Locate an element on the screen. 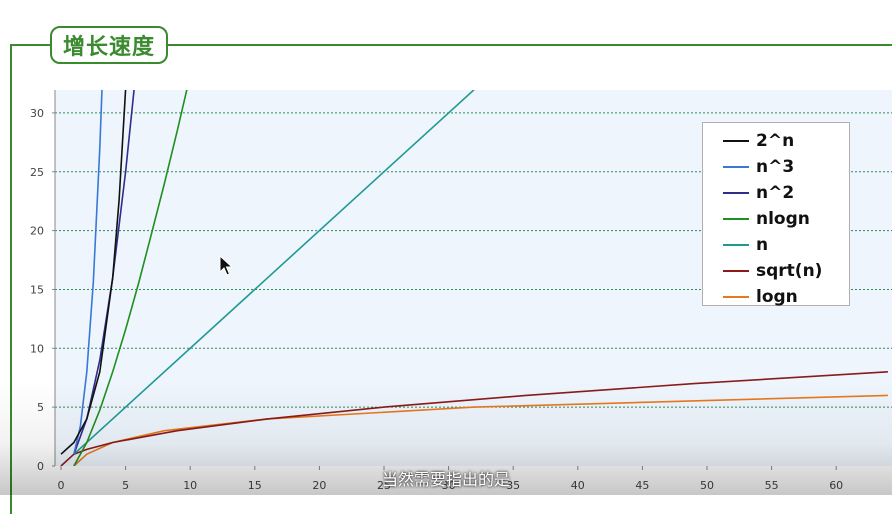 This screenshot has width=892, height=514. y-tick-label: 15 is located at coordinates (37, 289).